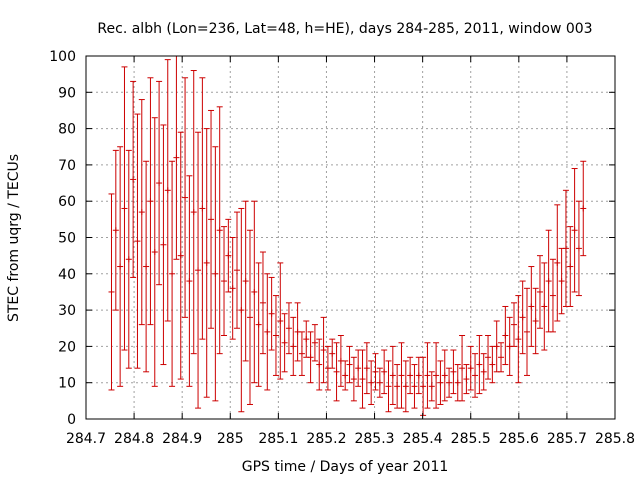 This screenshot has height=480, width=640. What do you see at coordinates (67, 202) in the screenshot?
I see `y-tick-label: 60` at bounding box center [67, 202].